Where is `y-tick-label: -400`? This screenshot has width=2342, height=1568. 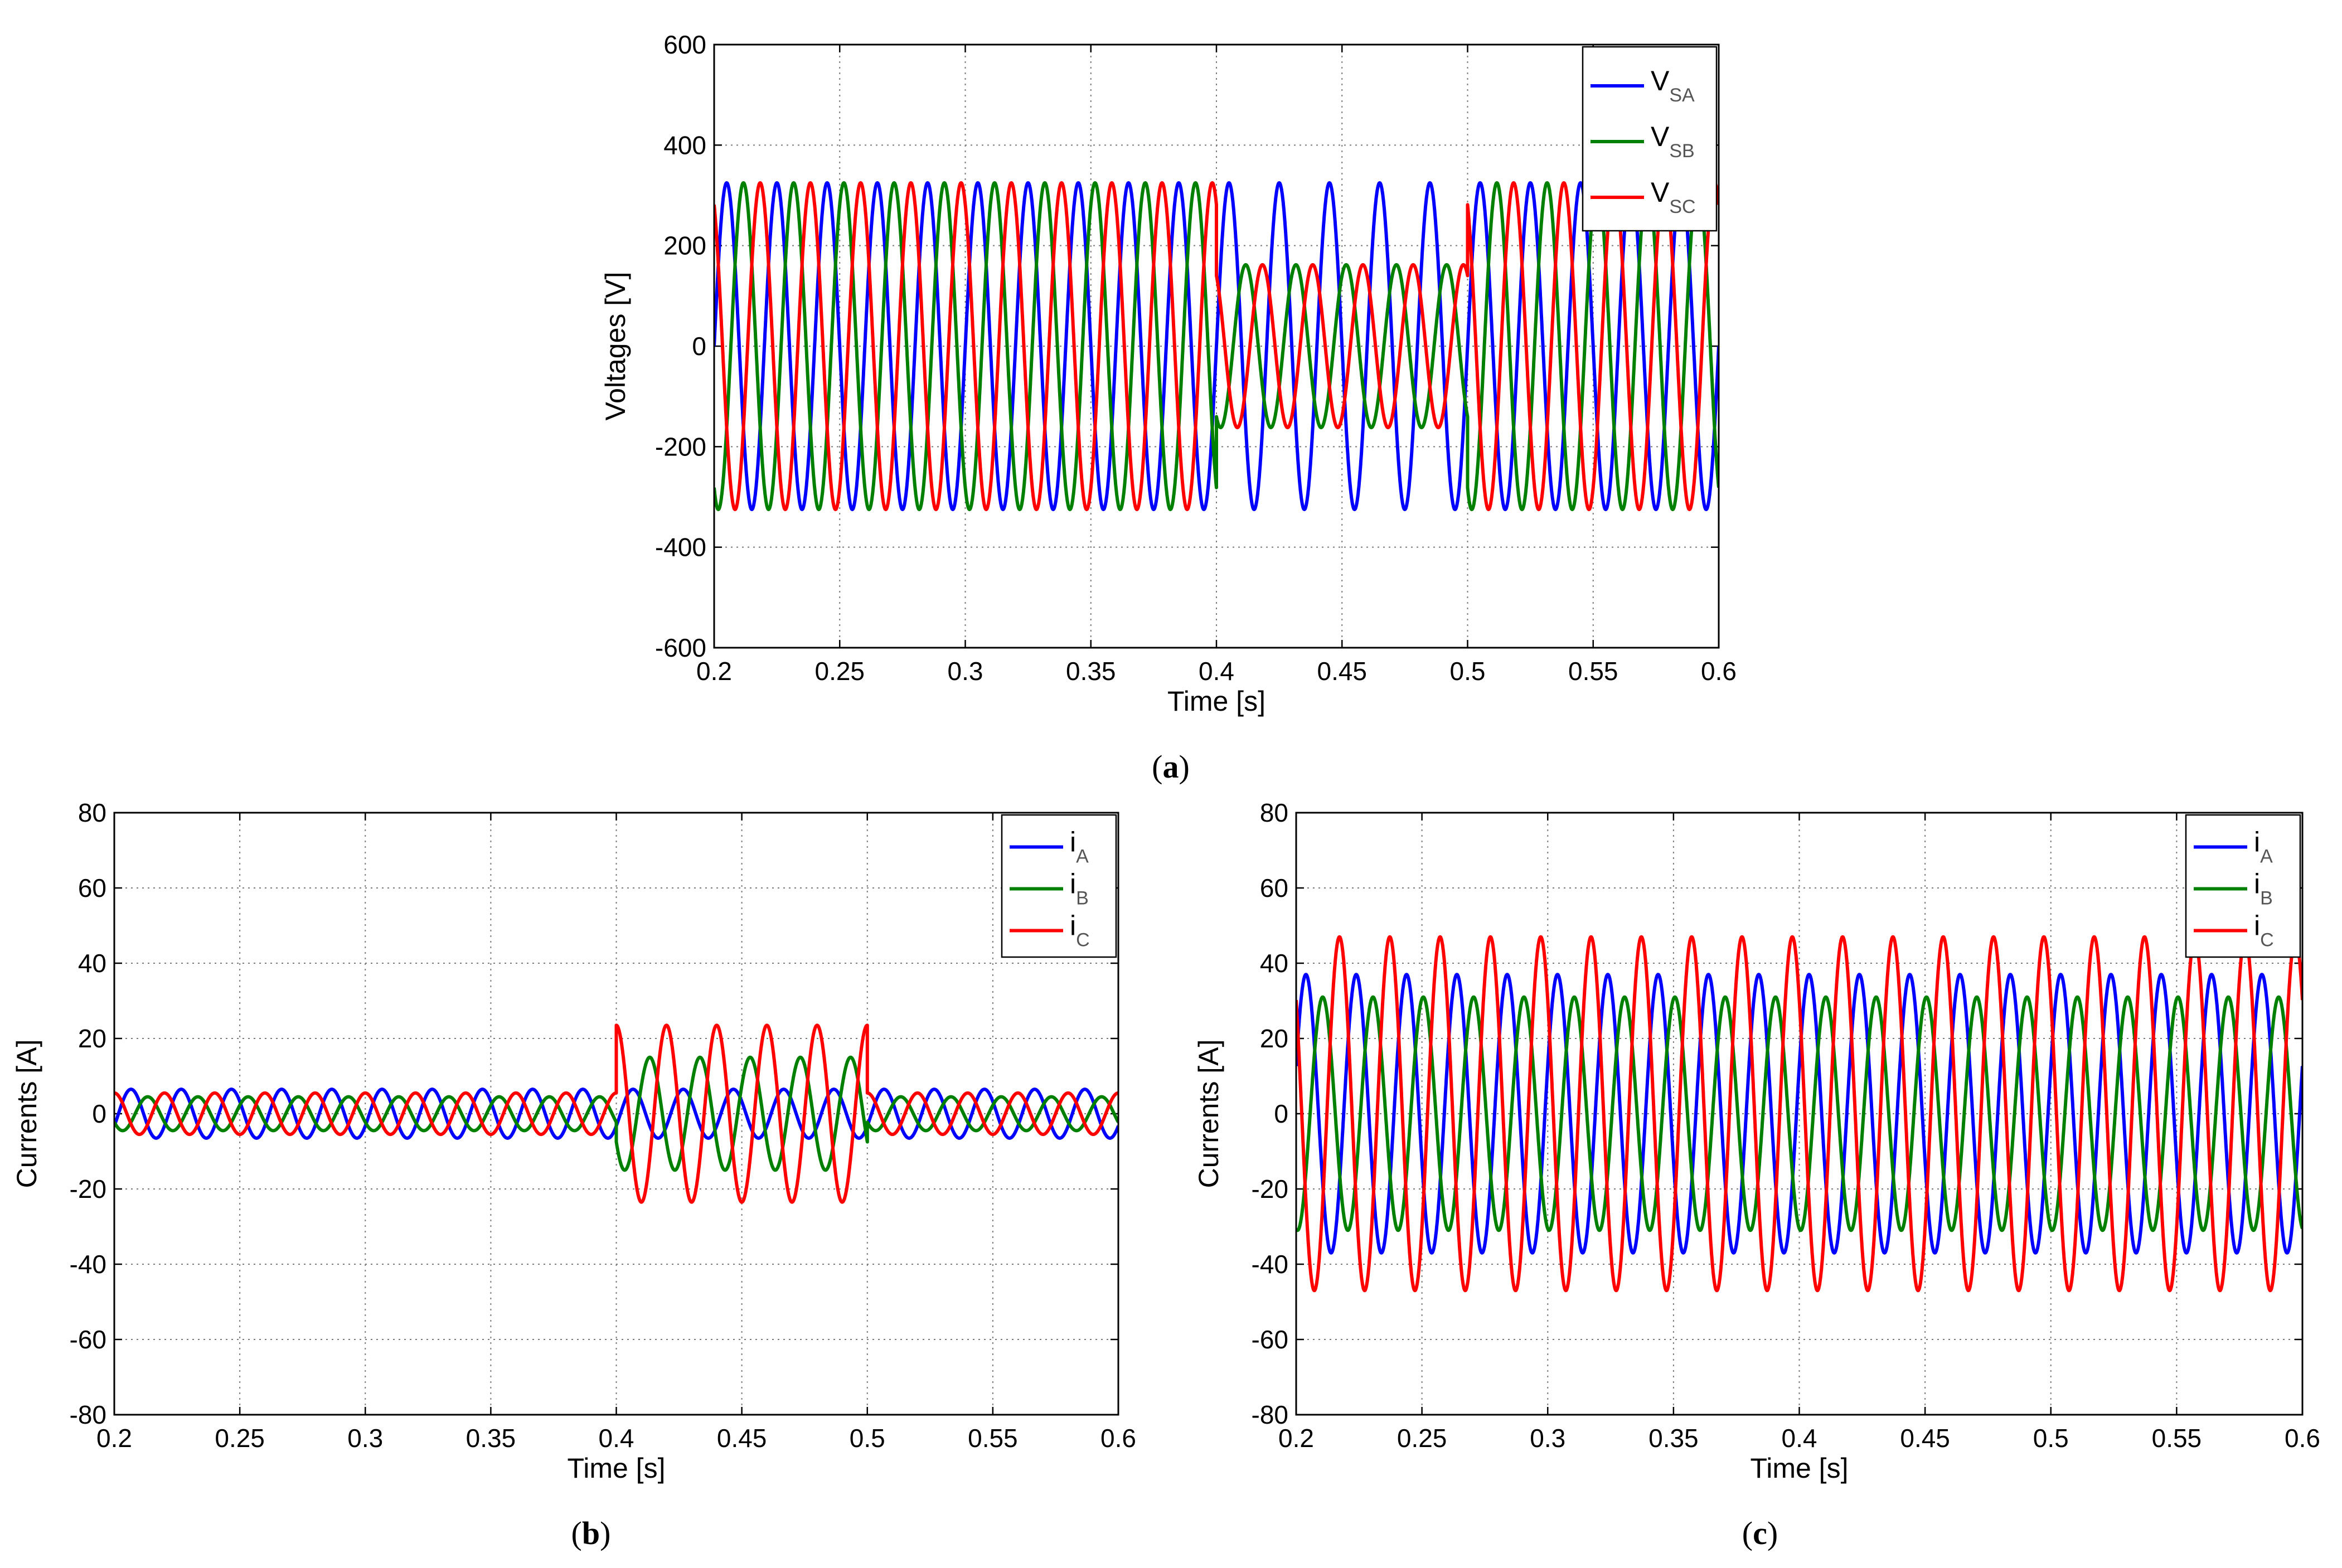 y-tick-label: -400 is located at coordinates (680, 547).